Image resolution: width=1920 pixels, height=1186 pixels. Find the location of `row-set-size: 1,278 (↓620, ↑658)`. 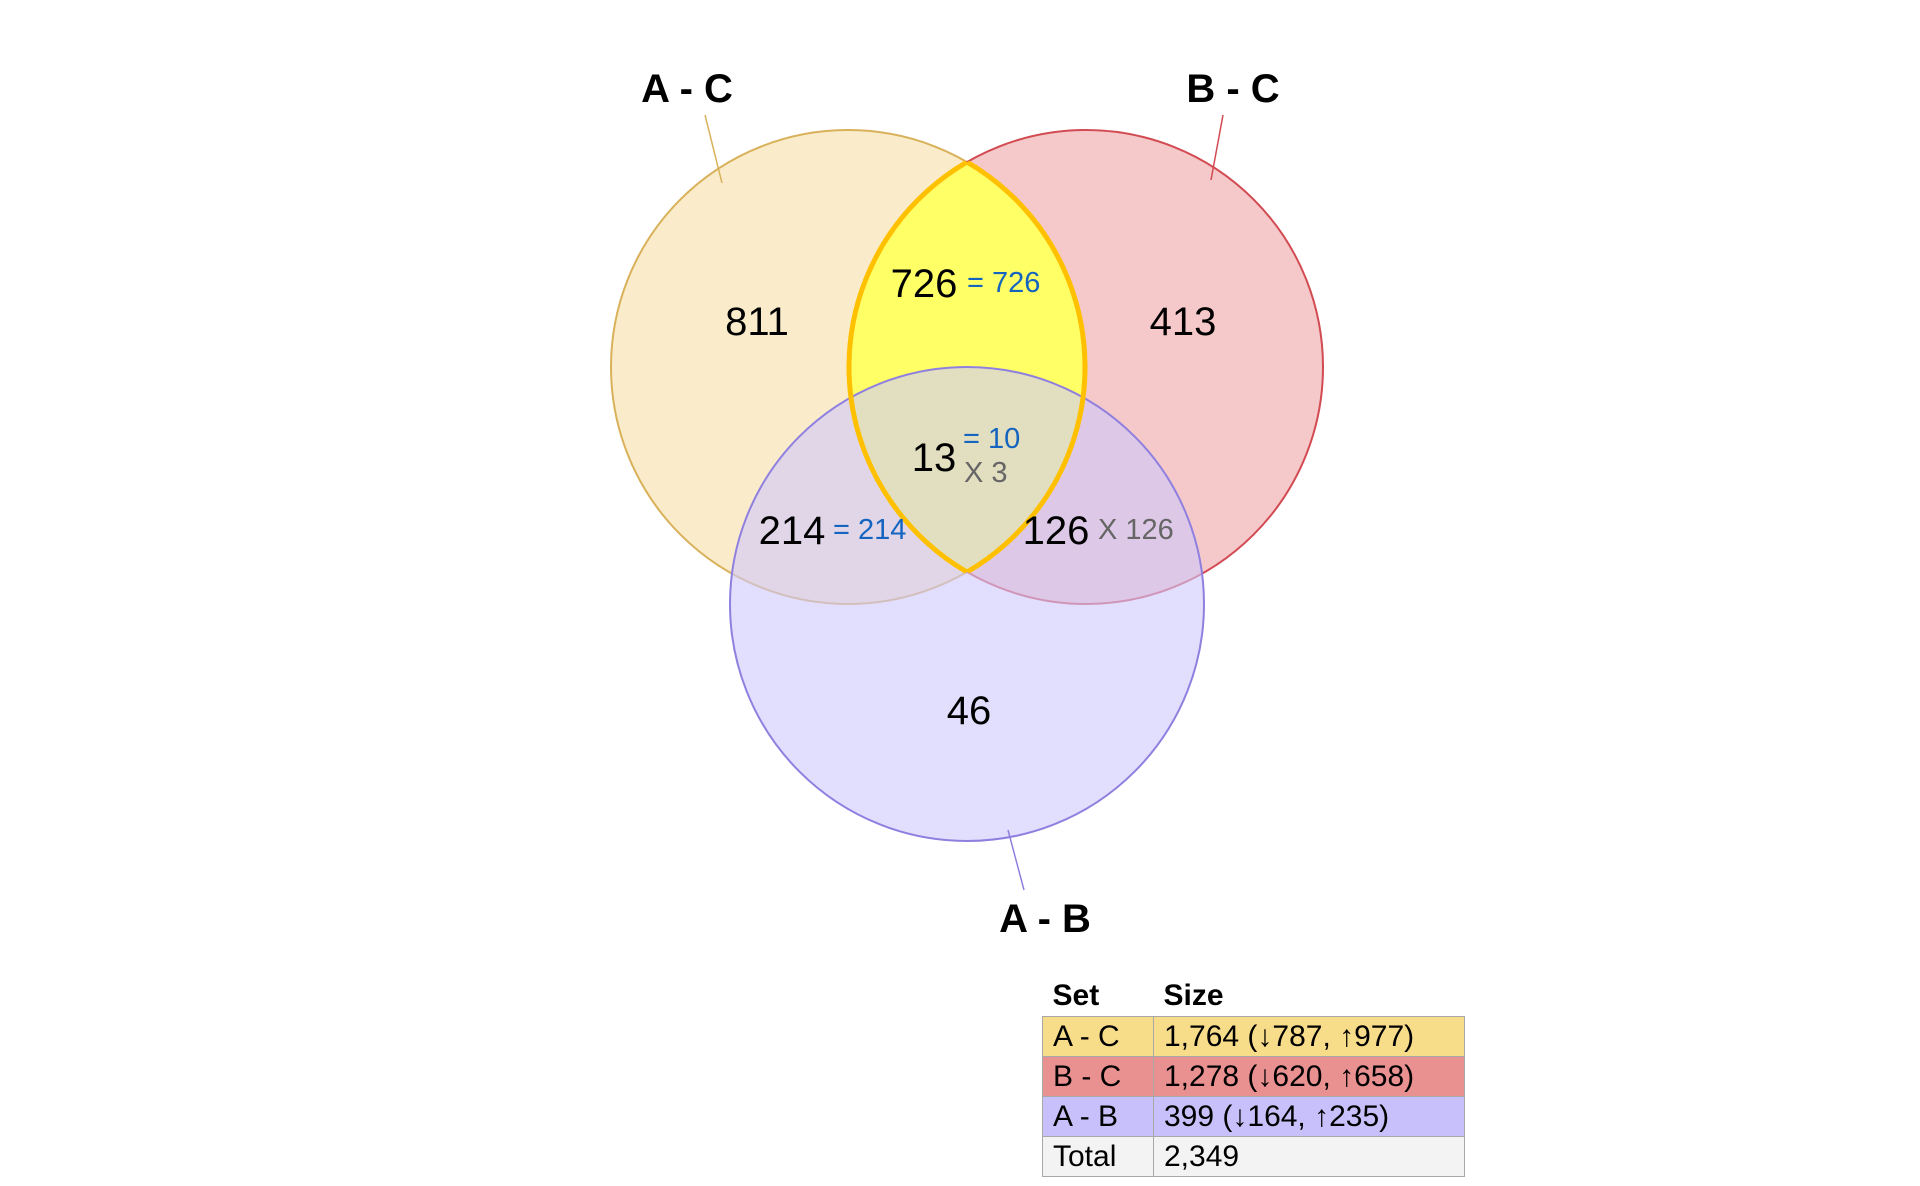

row-set-size: 1,278 (↓620, ↑658) is located at coordinates (1309, 1076).